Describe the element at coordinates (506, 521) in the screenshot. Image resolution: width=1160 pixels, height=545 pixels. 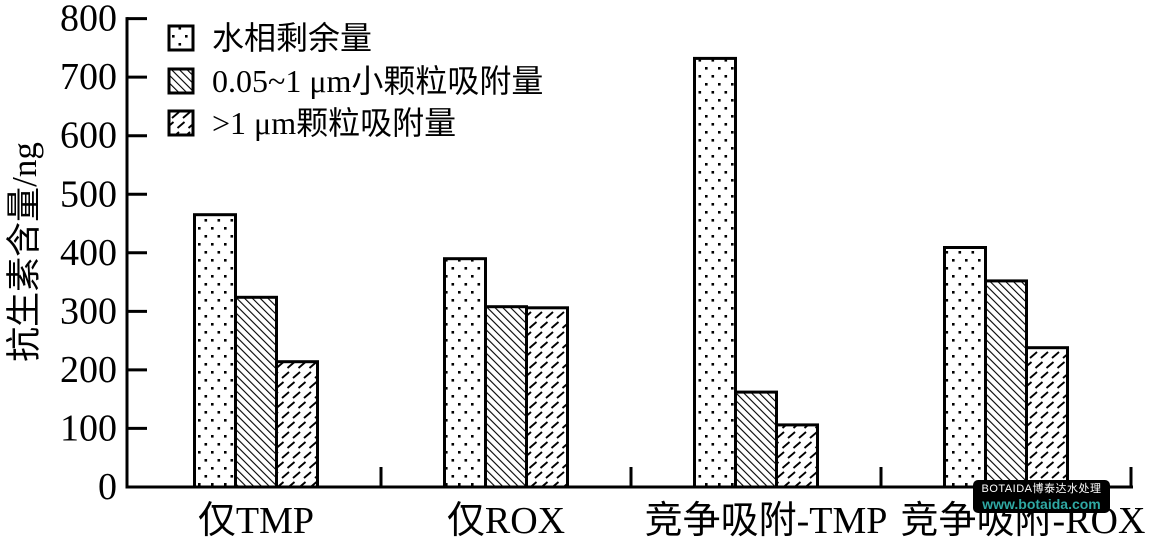
I see `x-category-label: 仅ROX` at that location.